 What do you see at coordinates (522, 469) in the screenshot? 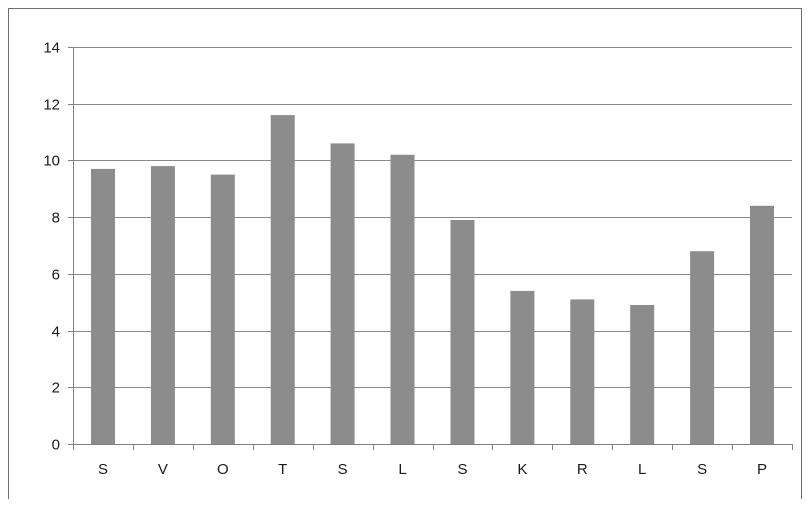
I see `x-tick-label: K` at bounding box center [522, 469].